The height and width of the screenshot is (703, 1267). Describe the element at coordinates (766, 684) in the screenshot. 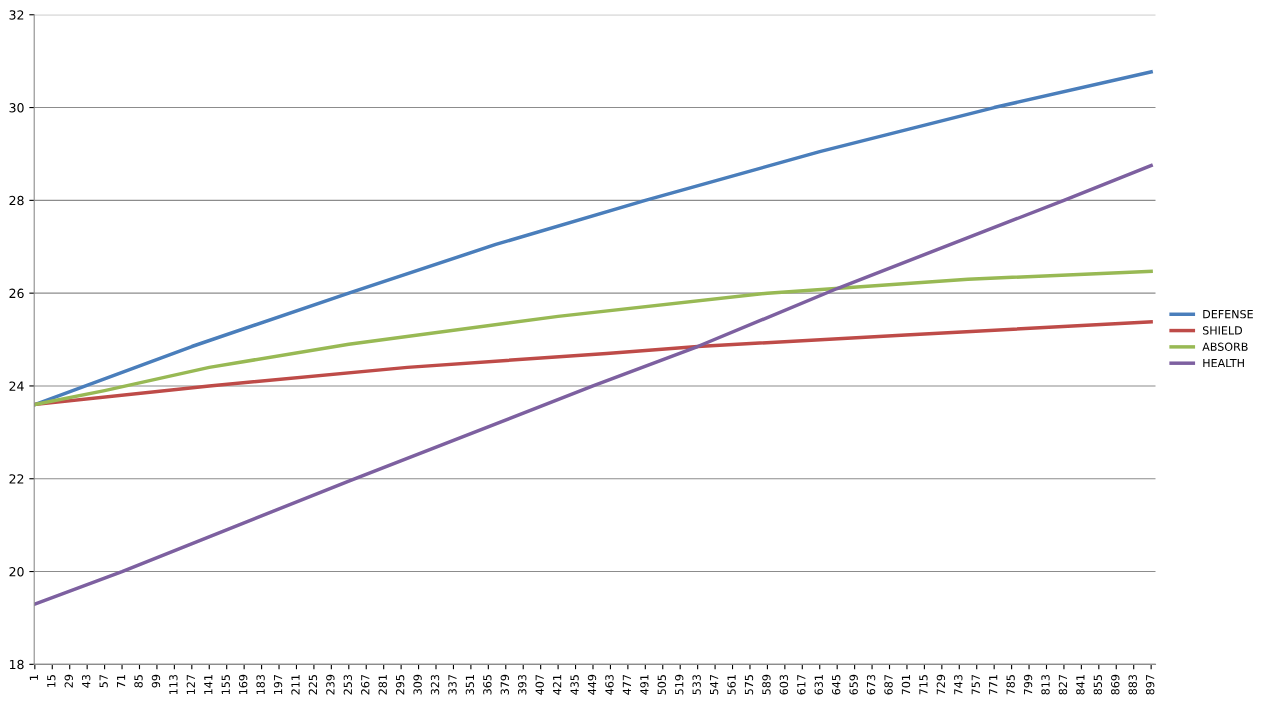

I see `x-tick-label: 589` at that location.